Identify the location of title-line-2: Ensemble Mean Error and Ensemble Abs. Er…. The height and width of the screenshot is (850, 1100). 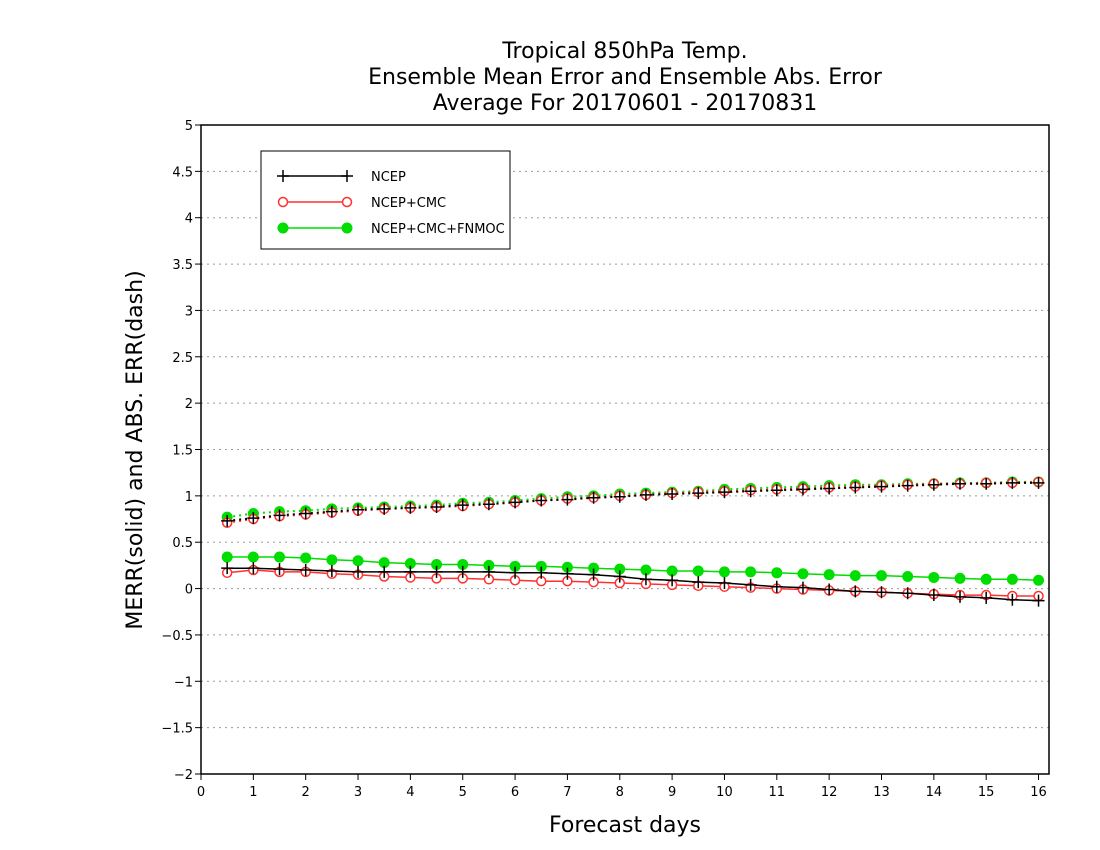
(625, 77).